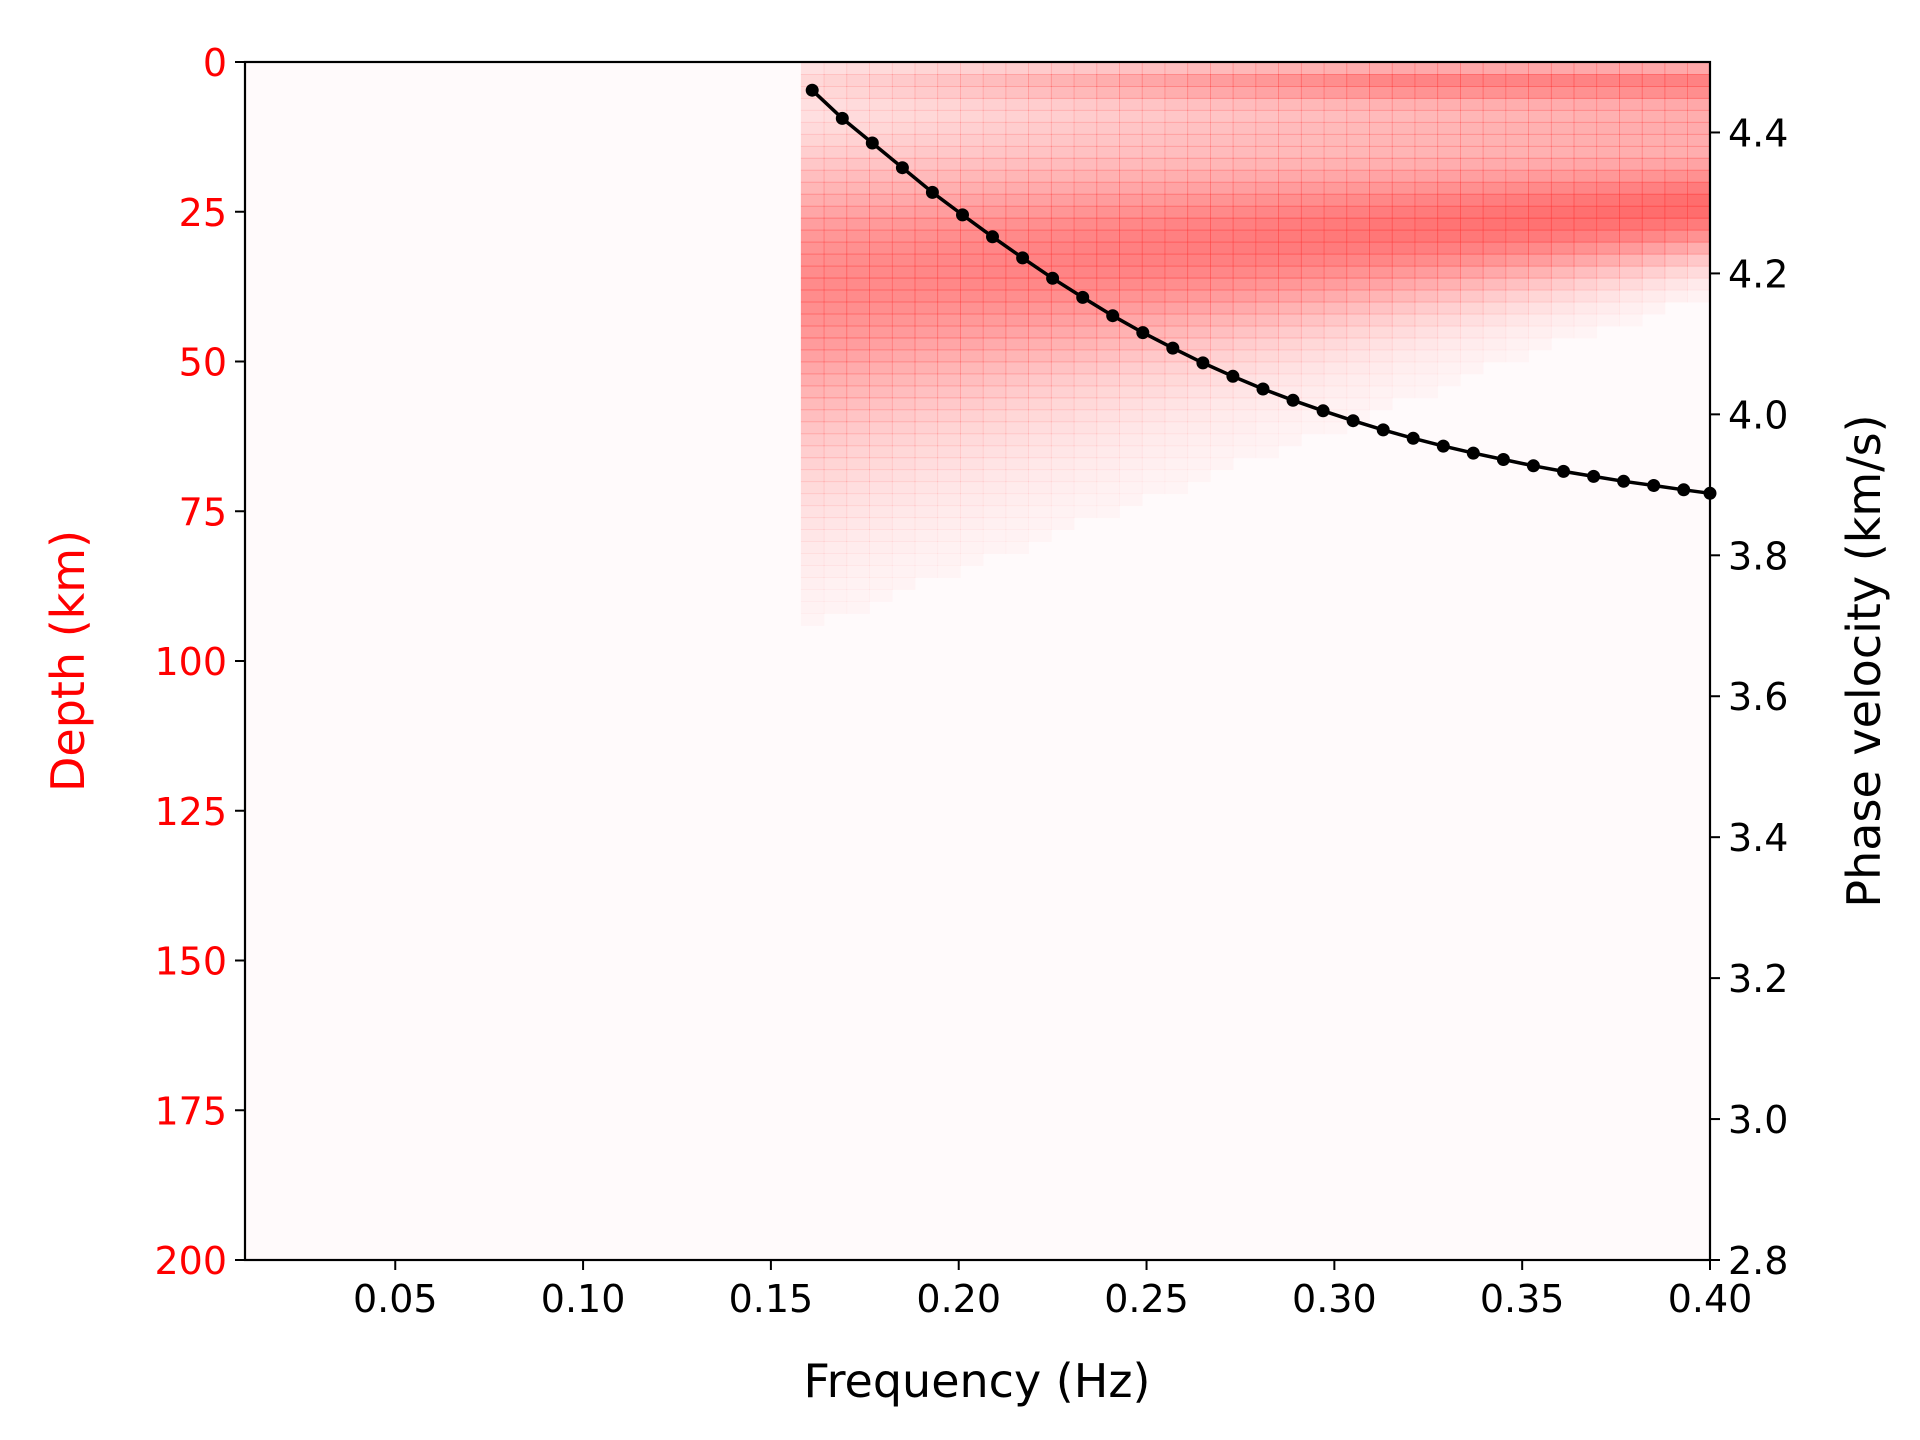  I want to click on right-y-tick-label: 3.4, so click(1758, 838).